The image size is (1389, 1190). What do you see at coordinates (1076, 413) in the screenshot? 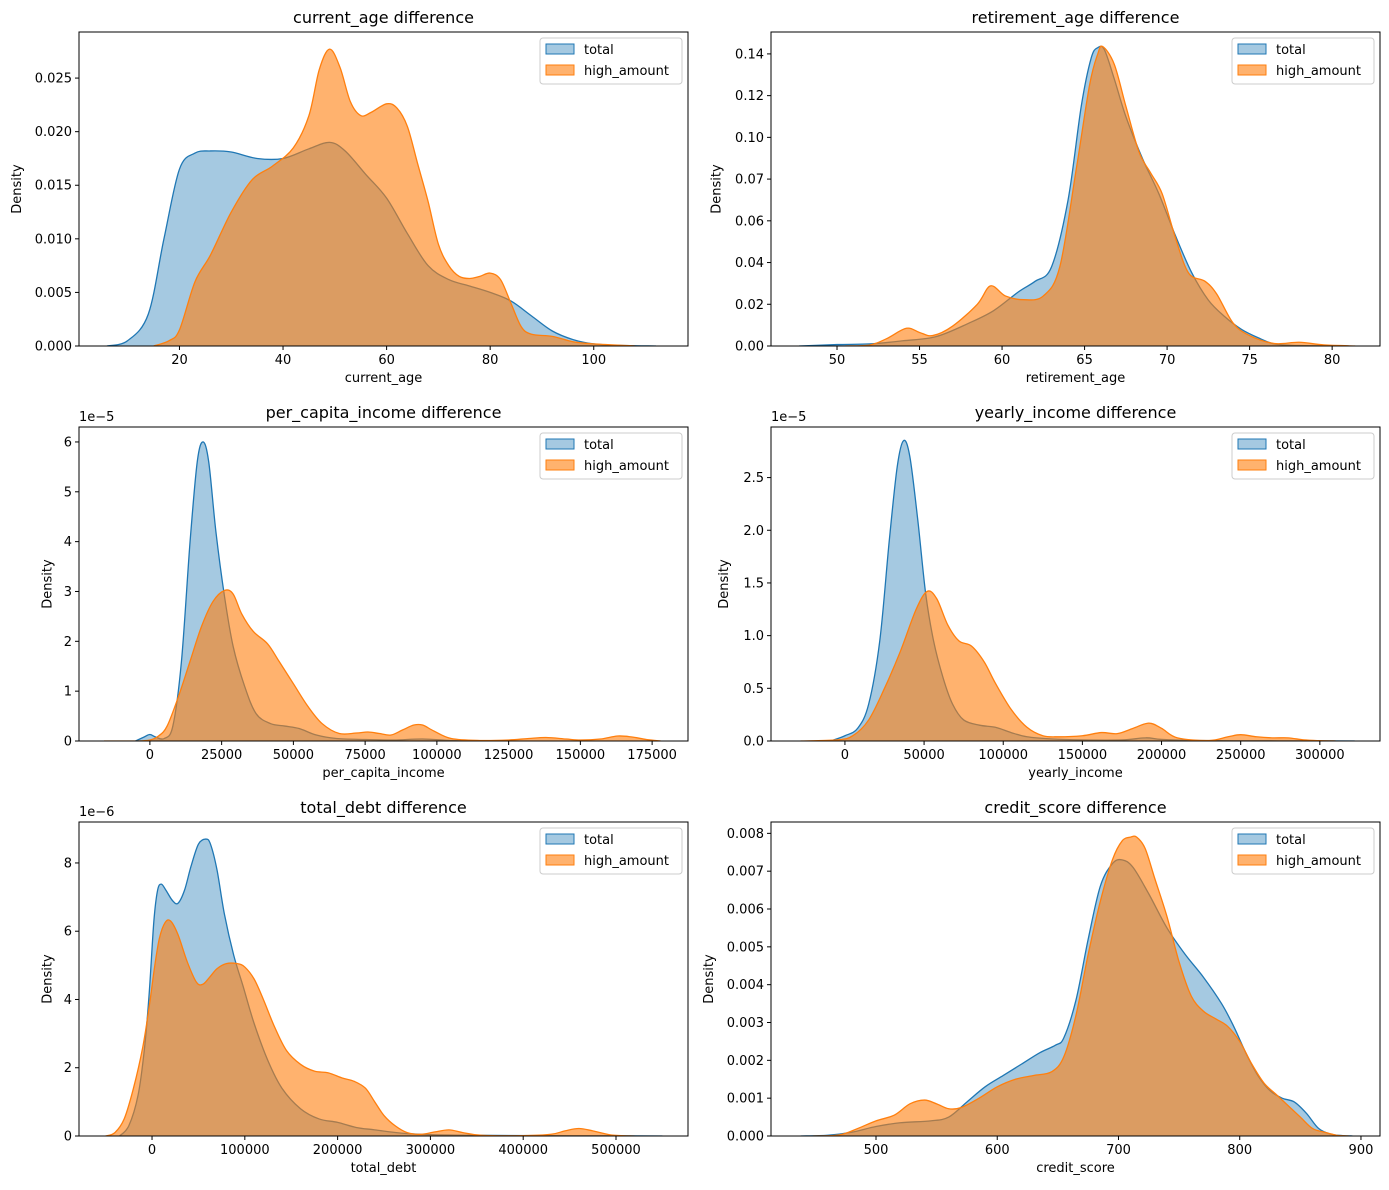
I see `subplot-title: yearly_income difference` at bounding box center [1076, 413].